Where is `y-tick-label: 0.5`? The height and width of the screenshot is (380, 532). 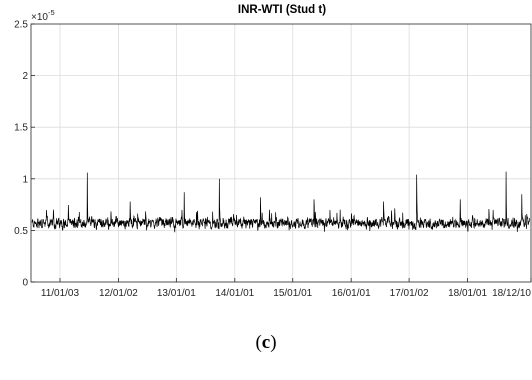 y-tick-label: 0.5 is located at coordinates (21, 231).